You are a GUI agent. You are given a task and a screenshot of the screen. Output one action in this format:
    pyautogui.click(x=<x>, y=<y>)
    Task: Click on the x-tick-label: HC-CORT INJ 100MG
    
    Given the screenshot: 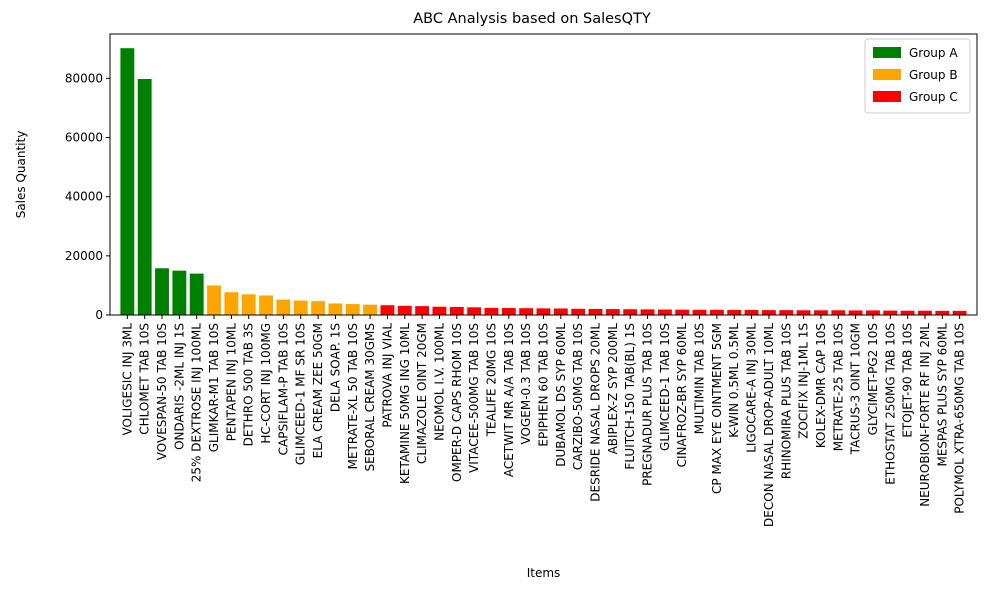 What is the action you would take?
    pyautogui.click(x=266, y=383)
    